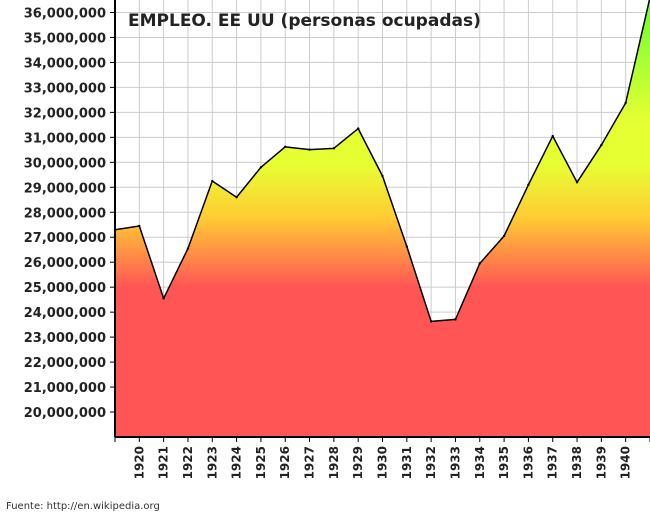  What do you see at coordinates (65, 113) in the screenshot?
I see `y-tick-label: 32,000,000` at bounding box center [65, 113].